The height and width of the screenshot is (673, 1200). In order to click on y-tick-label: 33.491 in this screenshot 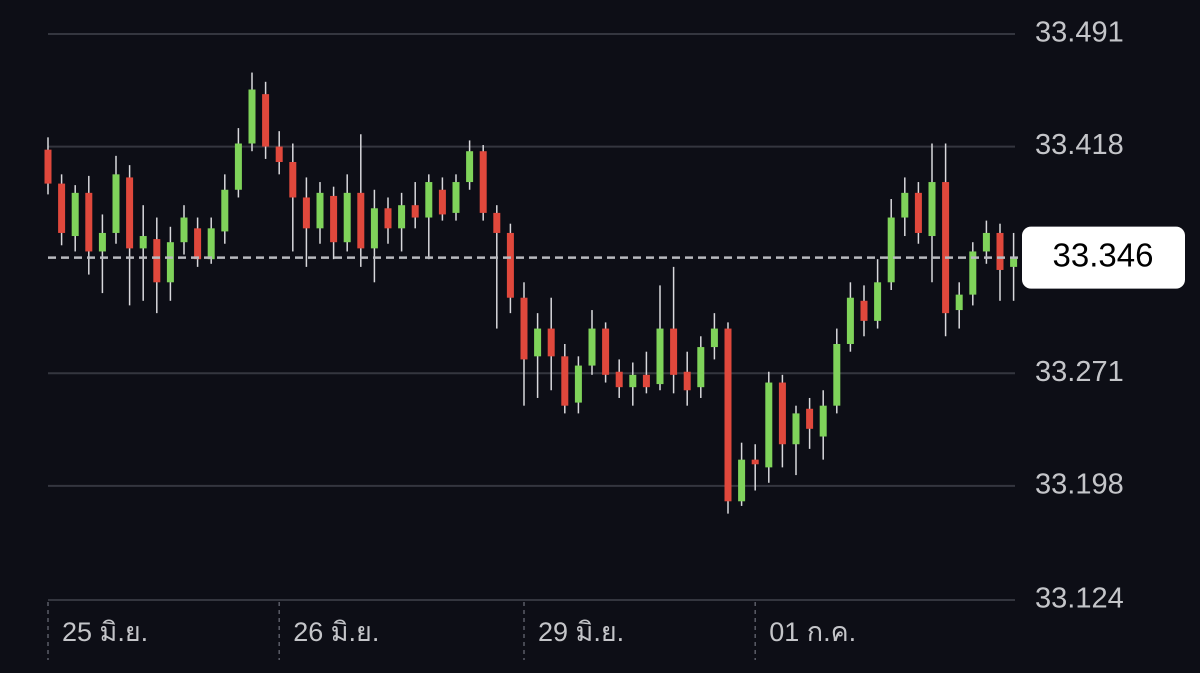, I will do `click(1079, 33)`.